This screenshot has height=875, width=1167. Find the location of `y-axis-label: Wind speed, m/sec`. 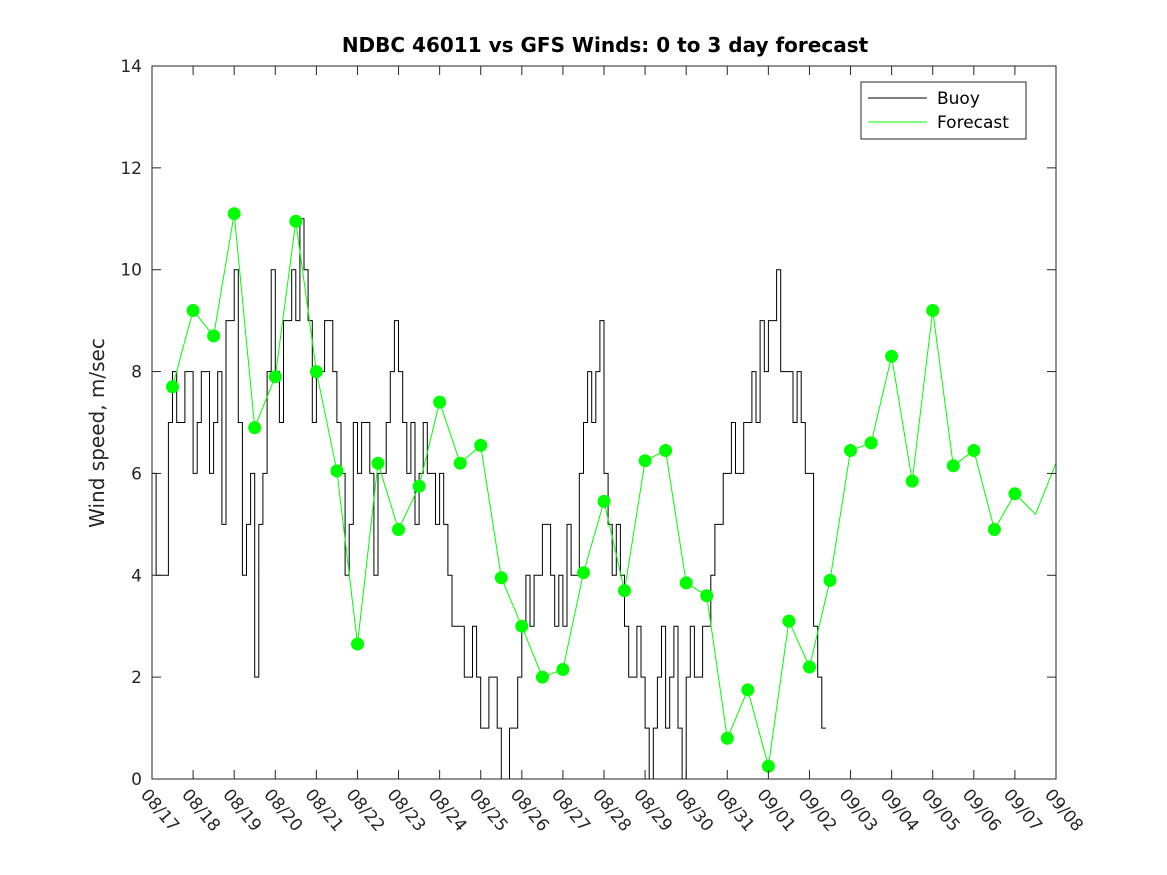

y-axis-label: Wind speed, m/sec is located at coordinates (97, 433).